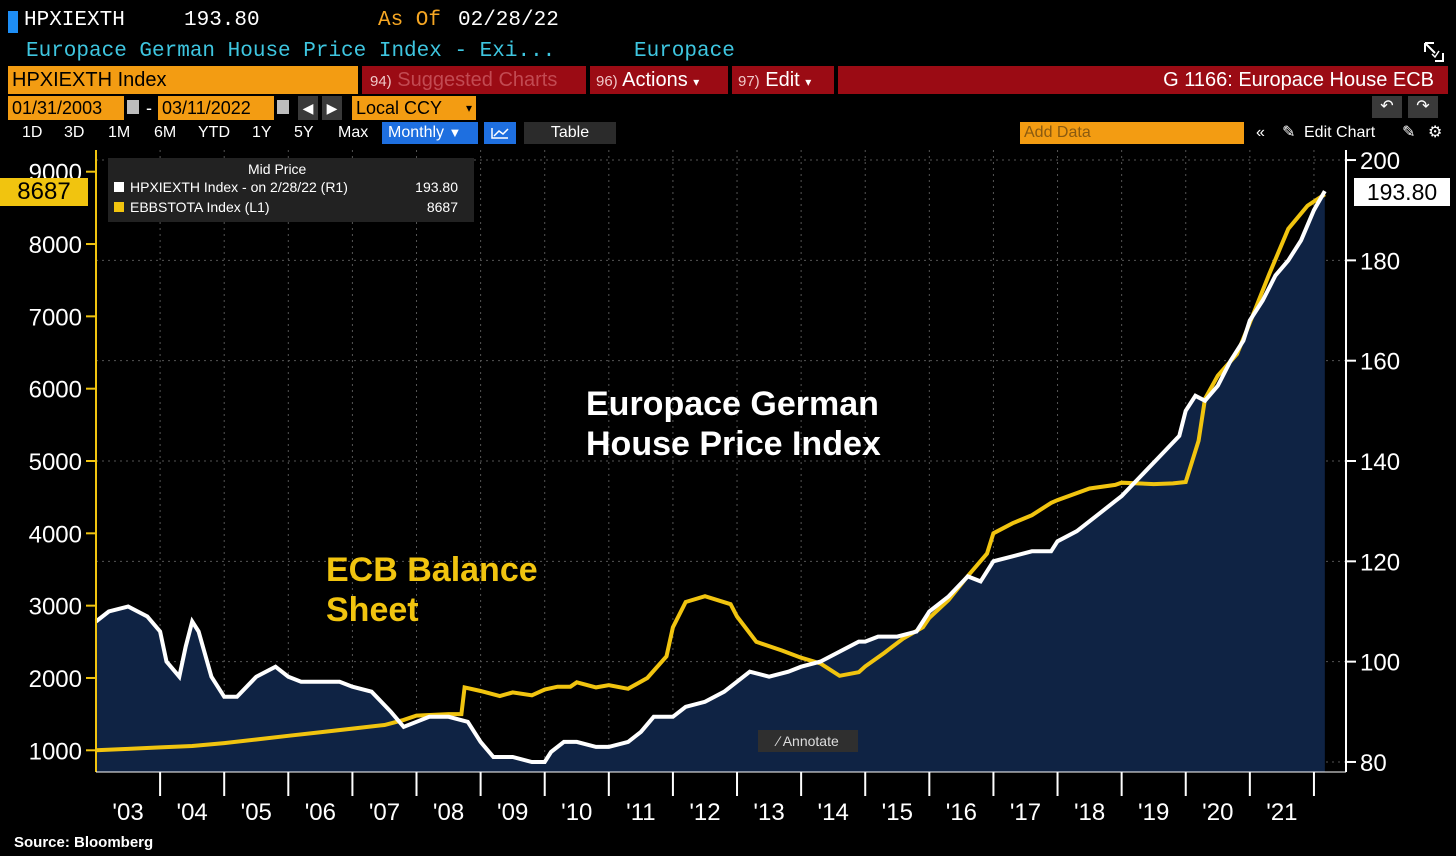  I want to click on right-tick-label: 120, so click(1380, 562).